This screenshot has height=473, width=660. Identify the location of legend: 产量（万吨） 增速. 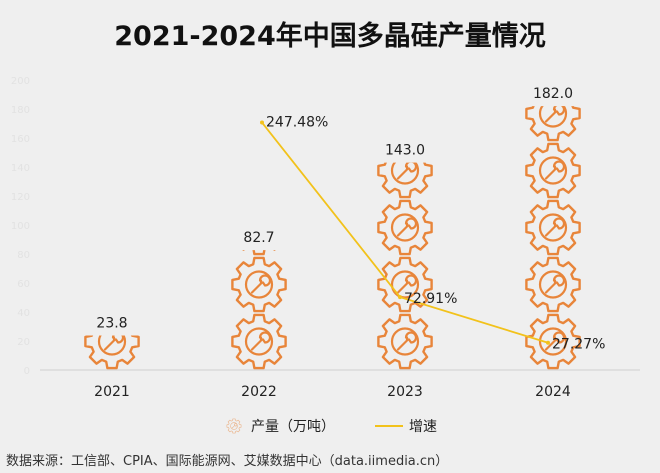
(330, 426).